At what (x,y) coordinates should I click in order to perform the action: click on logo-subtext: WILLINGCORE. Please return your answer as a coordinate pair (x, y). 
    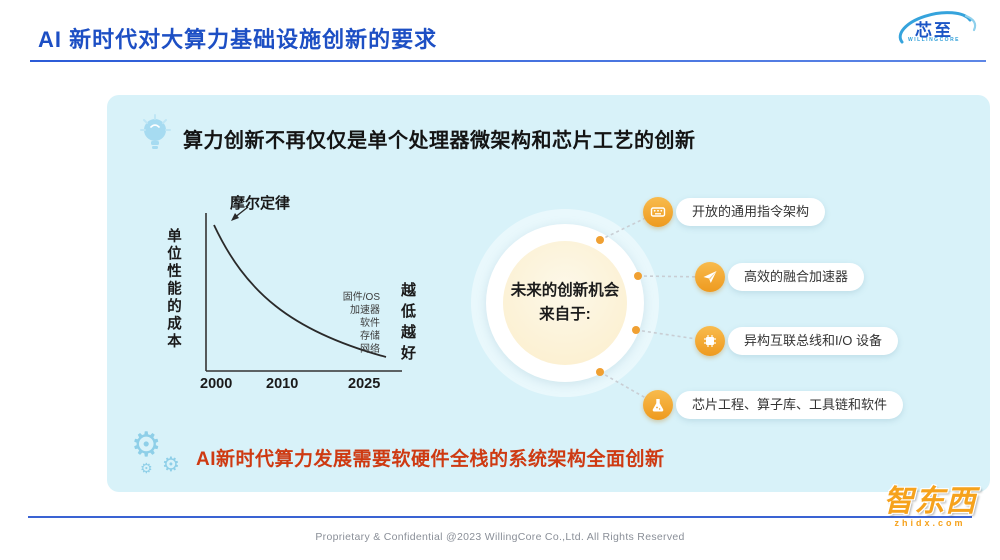
    Looking at the image, I should click on (934, 40).